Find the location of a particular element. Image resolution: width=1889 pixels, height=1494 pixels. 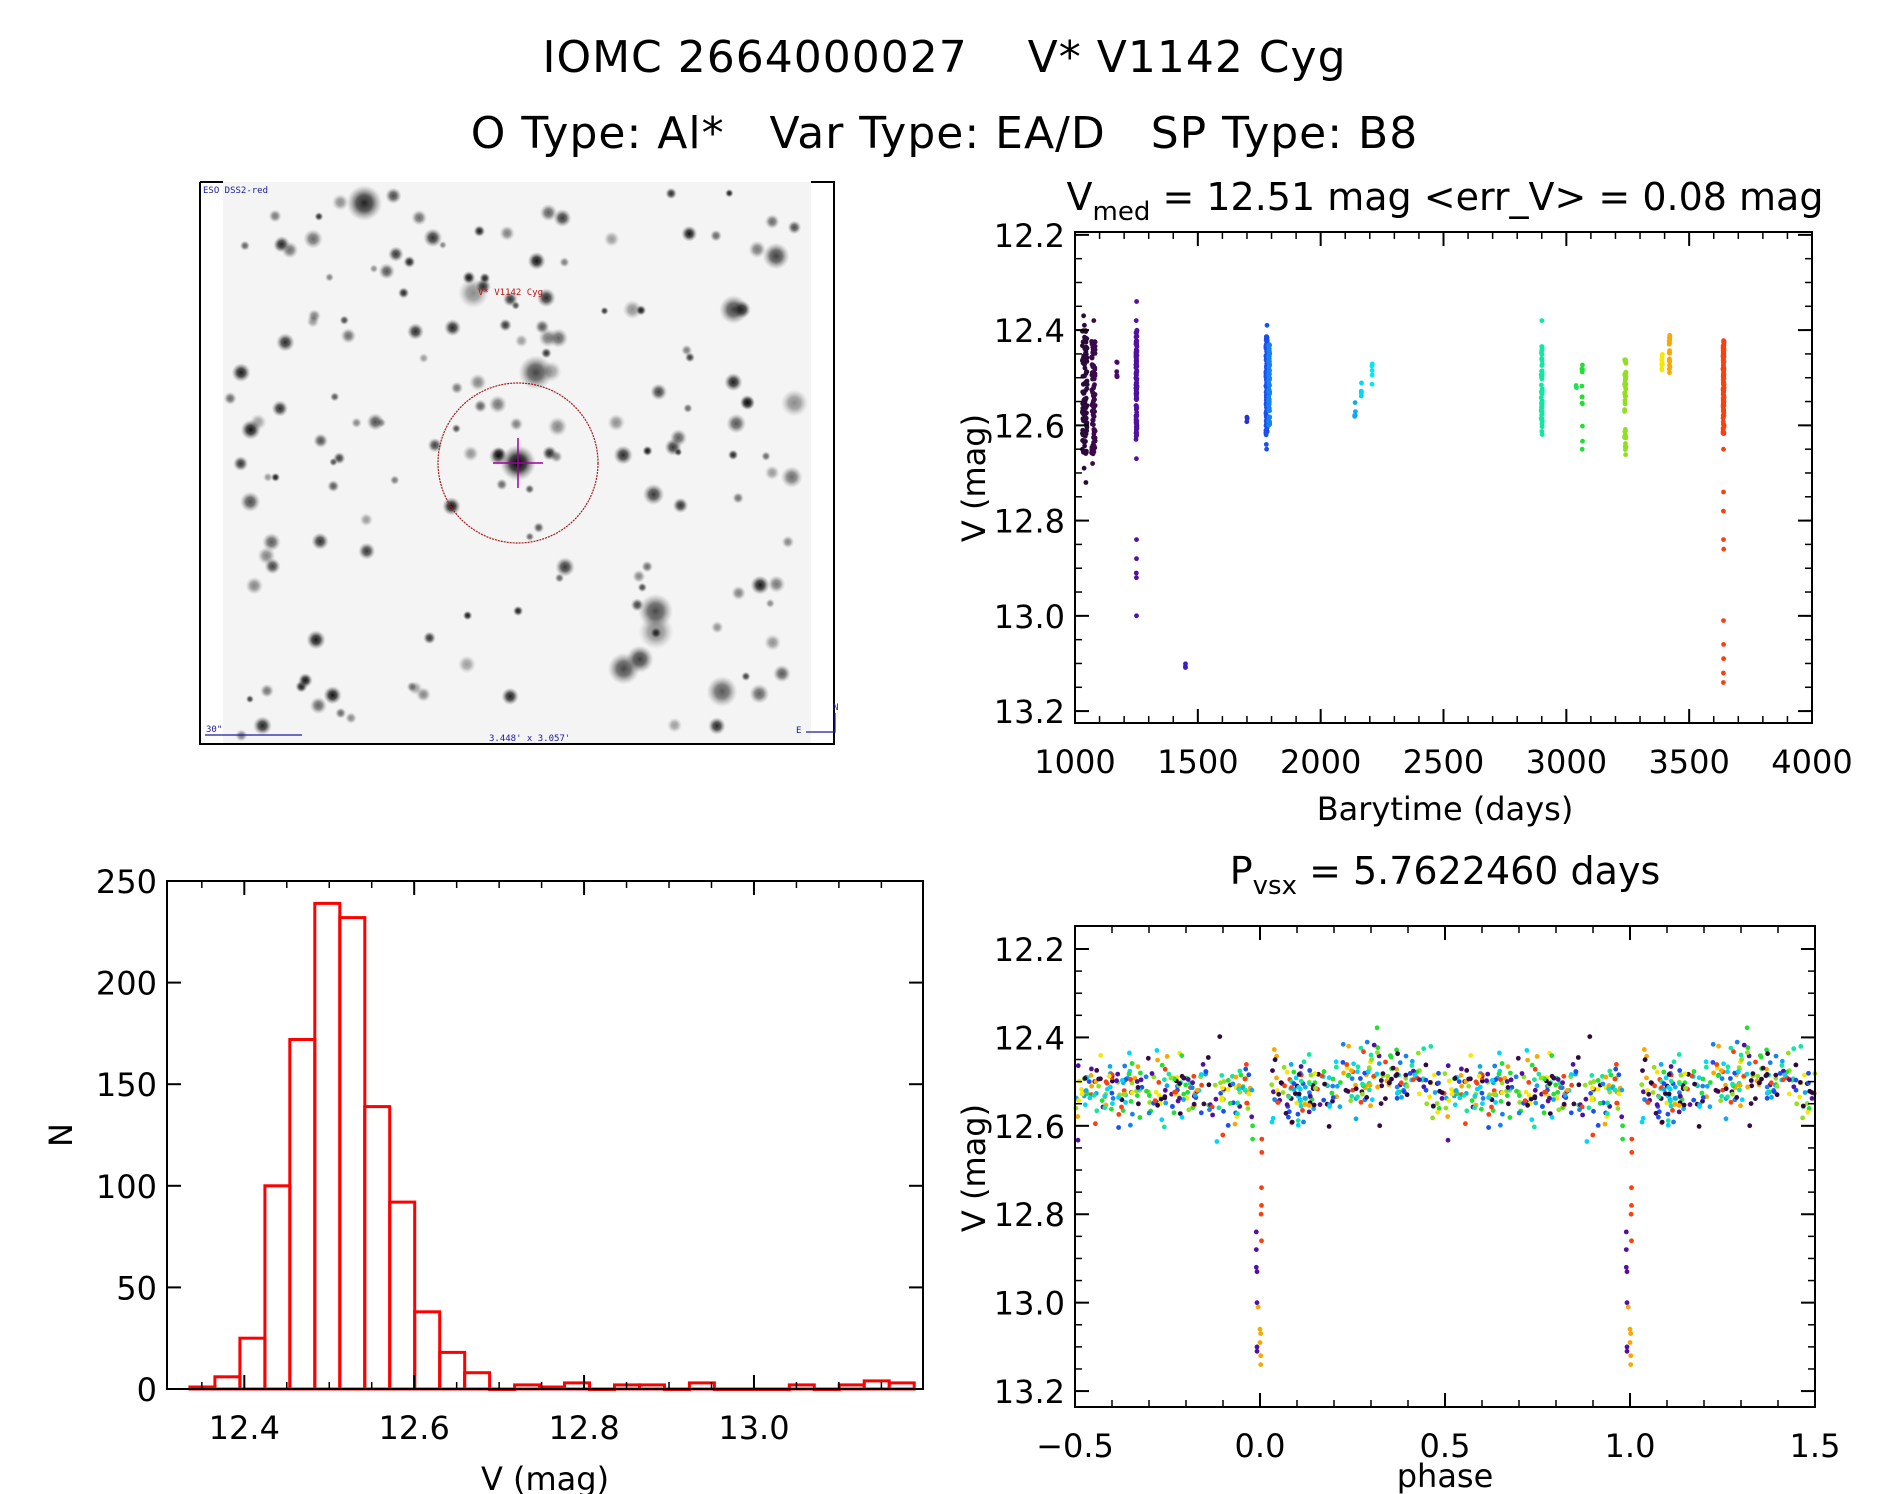

y-tick-label: 13.0 is located at coordinates (1029, 617).